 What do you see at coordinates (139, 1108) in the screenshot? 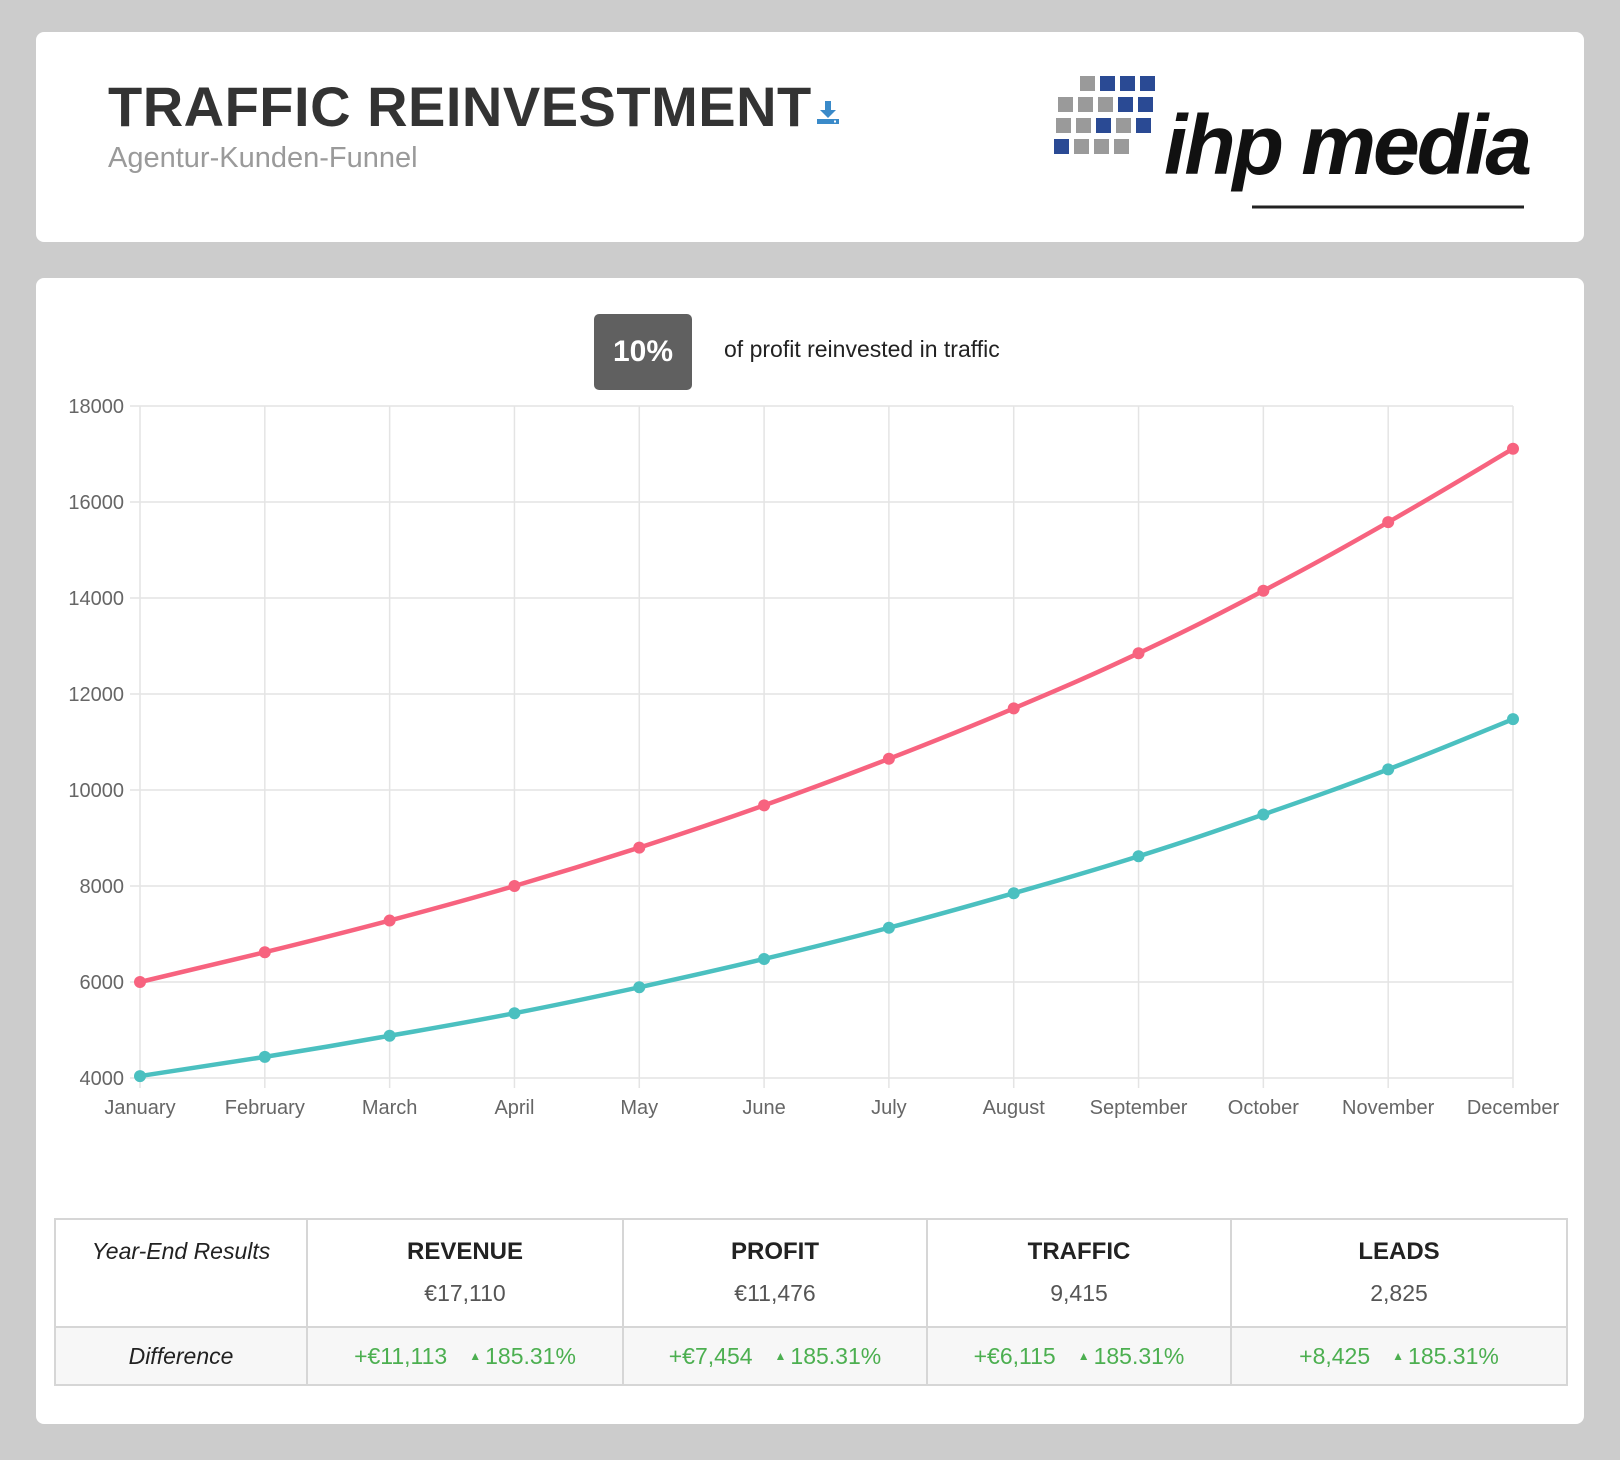
I see `x-tick-label: January` at bounding box center [139, 1108].